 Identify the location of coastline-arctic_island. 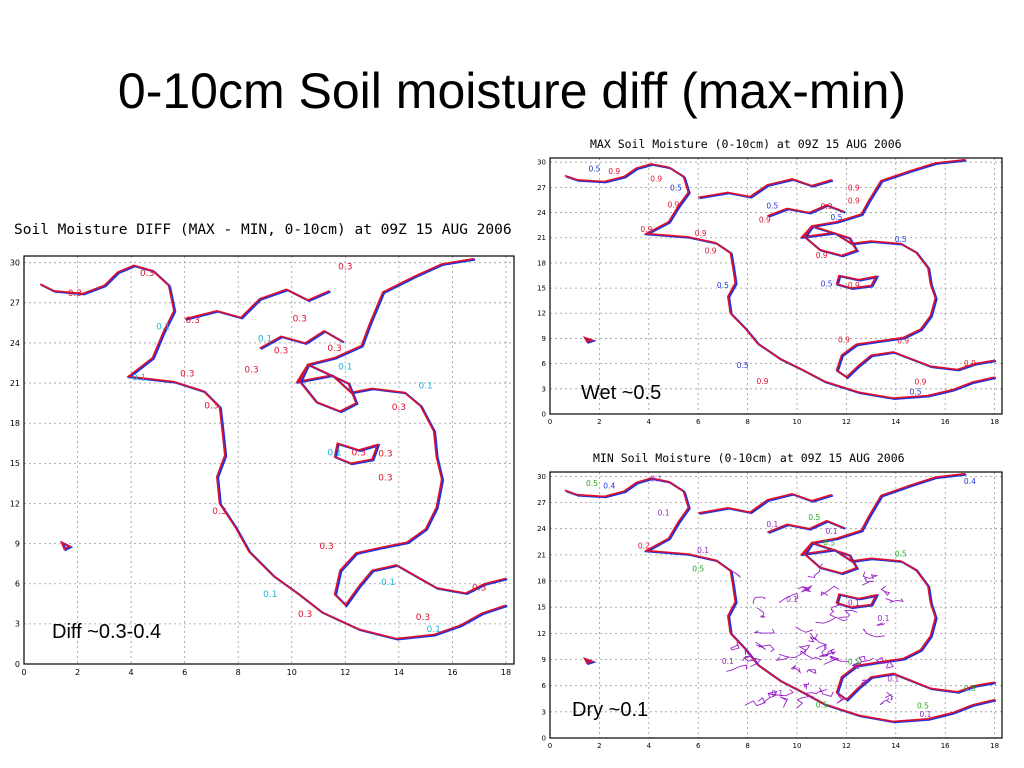
(301, 339).